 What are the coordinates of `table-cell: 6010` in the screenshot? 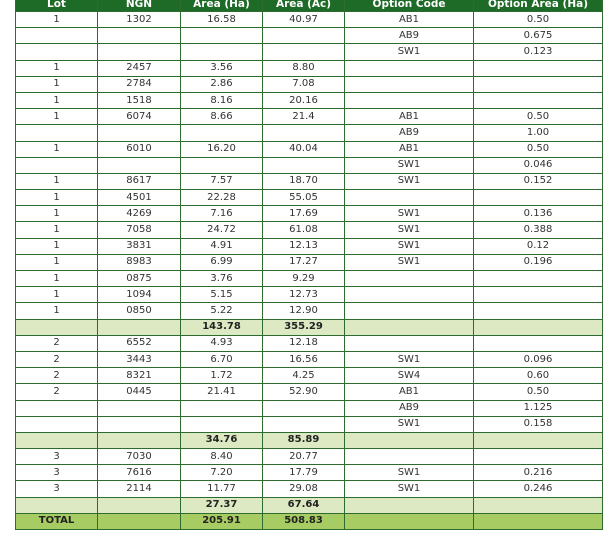 It's located at (139, 149).